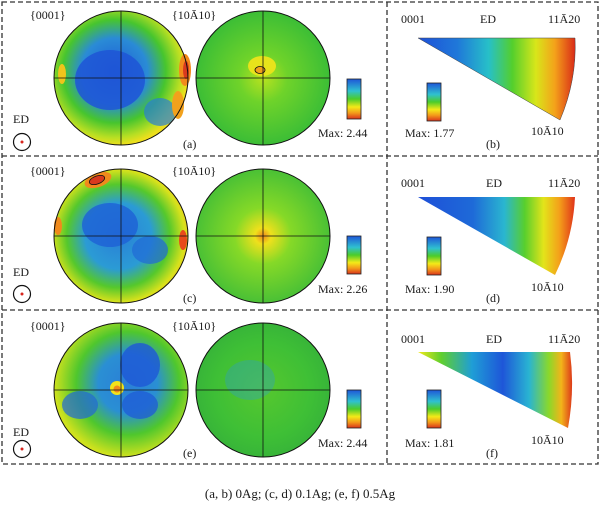 This screenshot has height=507, width=600. What do you see at coordinates (547, 131) in the screenshot?
I see `ipf-corner-1010-b: 10Ā10` at bounding box center [547, 131].